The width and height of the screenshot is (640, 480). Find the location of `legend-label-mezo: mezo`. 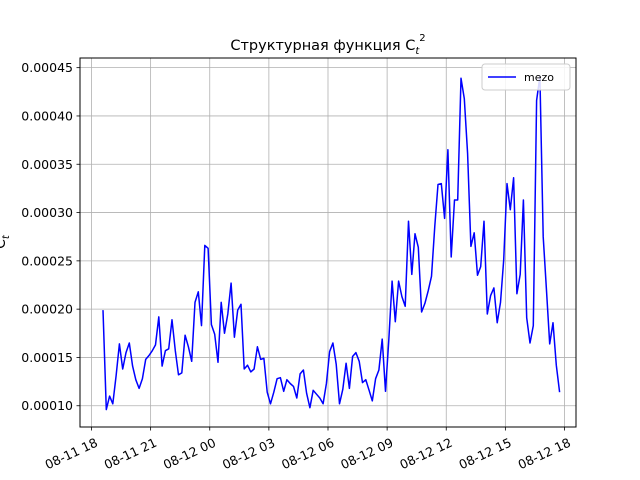

legend-label-mezo: mezo is located at coordinates (539, 77).